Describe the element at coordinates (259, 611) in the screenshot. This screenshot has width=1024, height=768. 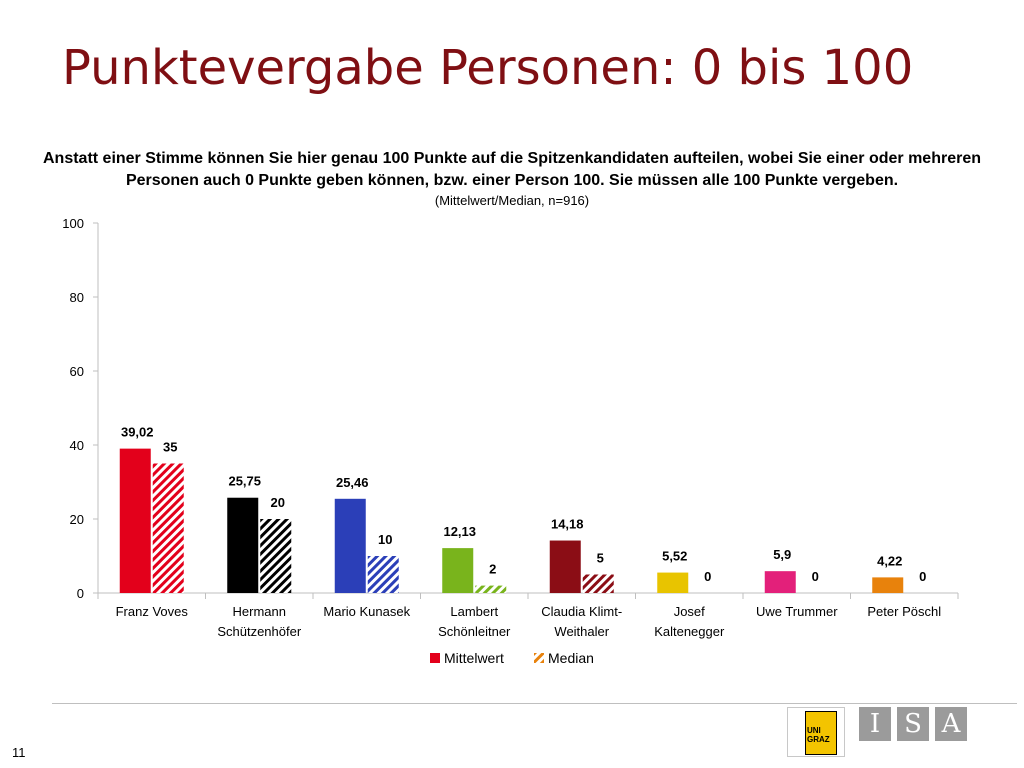
I see `x-category-label: Hermann` at that location.